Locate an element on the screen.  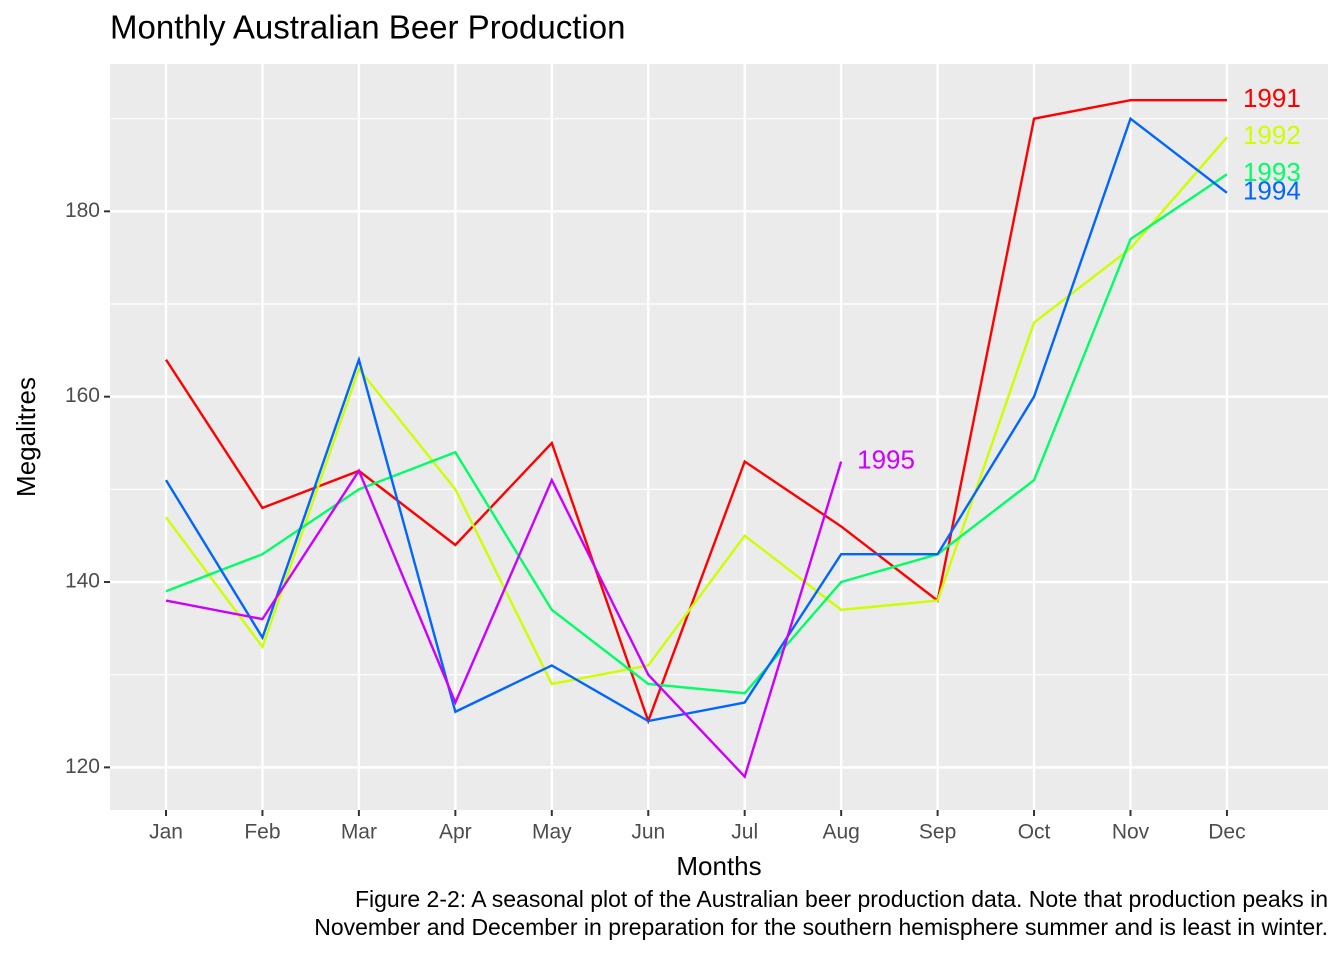
series-label: 1993 is located at coordinates (1272, 172).